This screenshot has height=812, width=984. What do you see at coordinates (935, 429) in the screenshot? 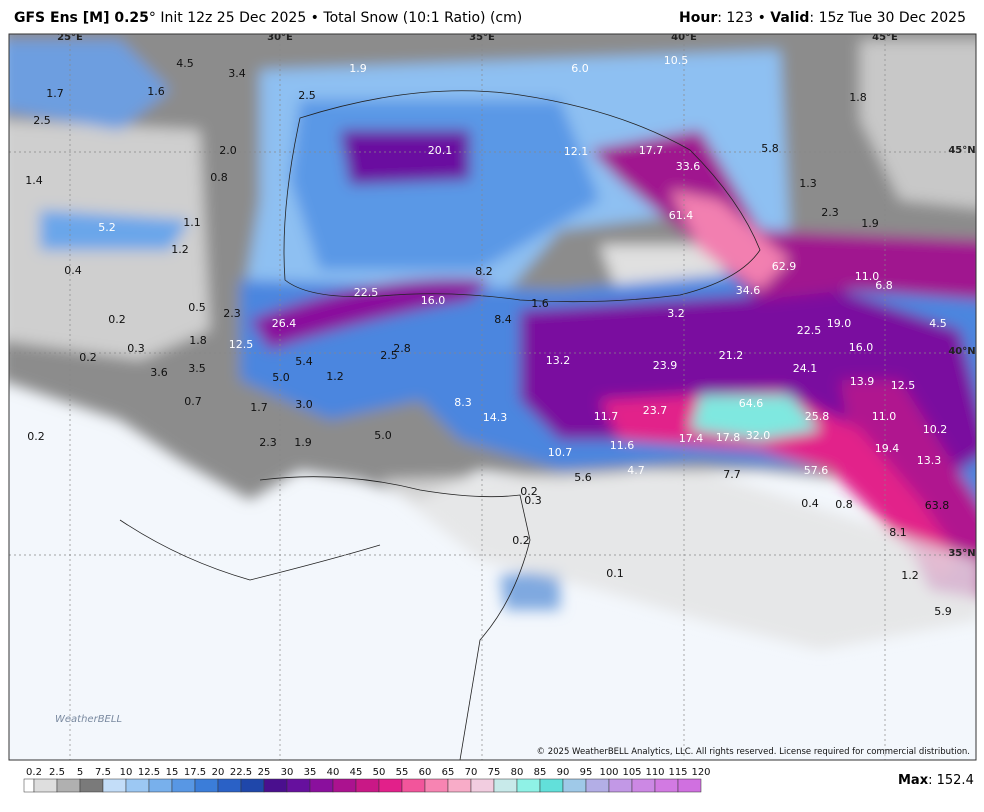
I see `snow-value: 10.2` at bounding box center [935, 429].